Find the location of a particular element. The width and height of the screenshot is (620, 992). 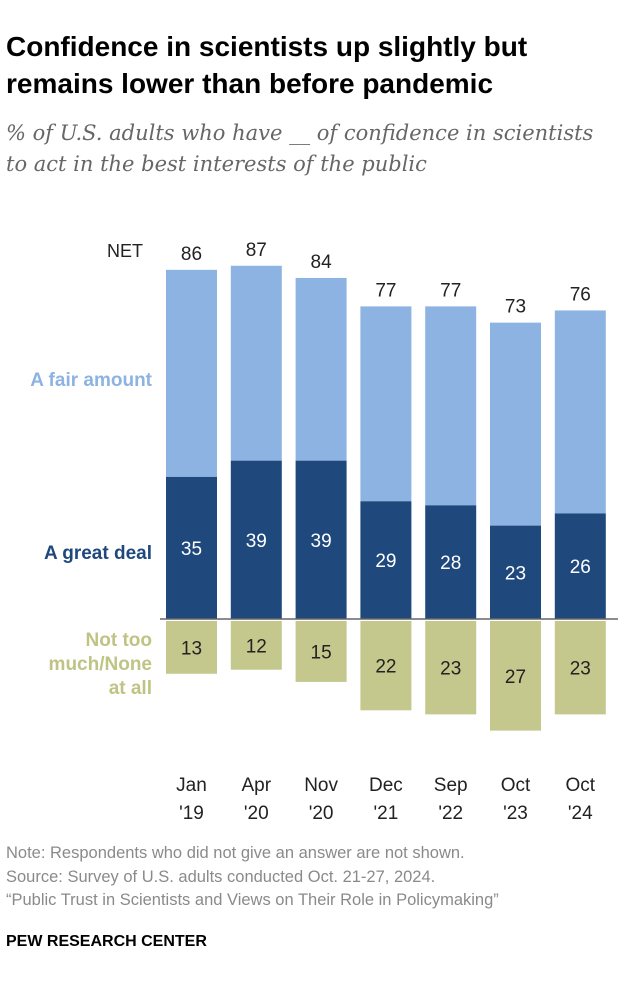

brand-logo-text: PEW RESEARCH CENTER is located at coordinates (106, 941).